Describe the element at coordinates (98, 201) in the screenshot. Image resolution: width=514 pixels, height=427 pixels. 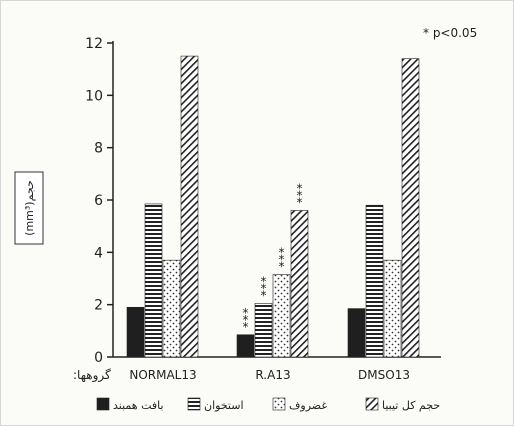
I see `y-tick-label: 6` at that location.